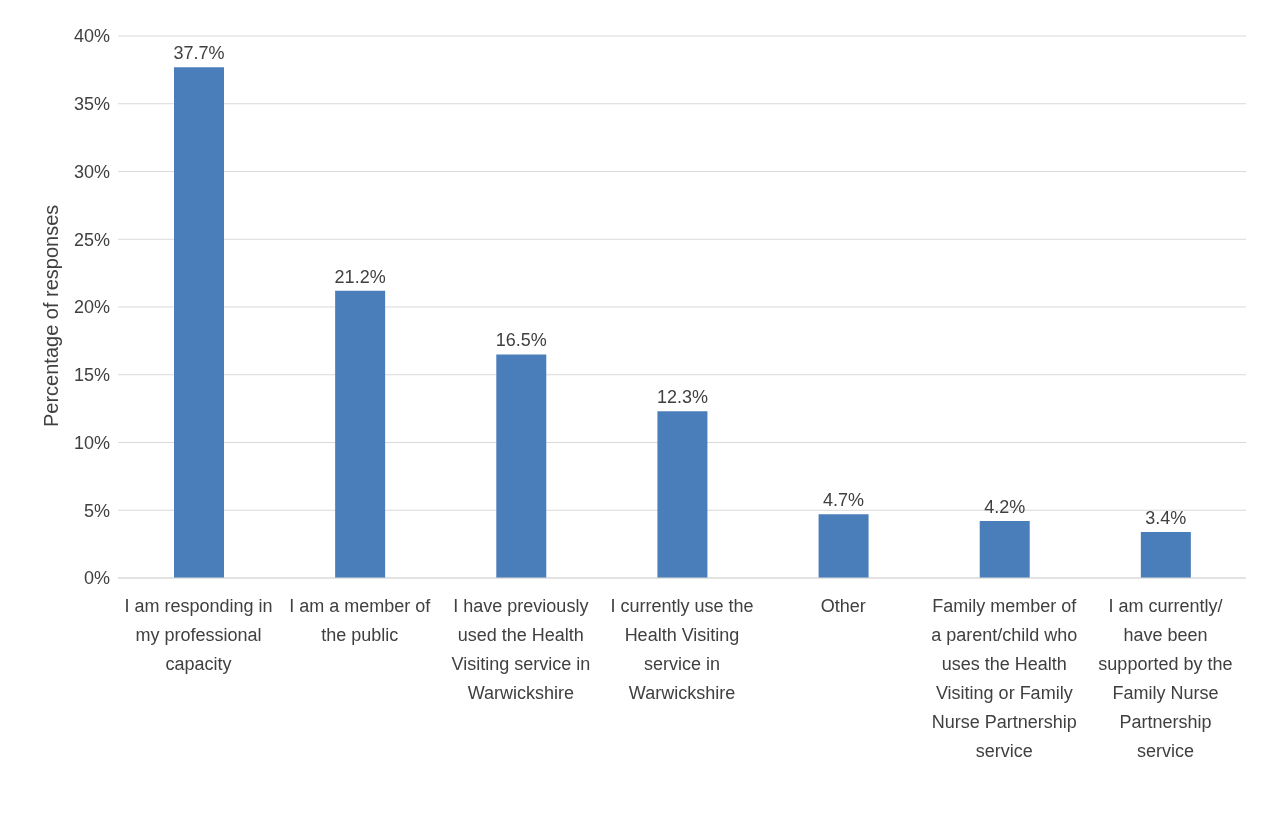  What do you see at coordinates (682, 649) in the screenshot?
I see `x-tick-label: I currently use the Health Visiting service in Warwickshire` at bounding box center [682, 649].